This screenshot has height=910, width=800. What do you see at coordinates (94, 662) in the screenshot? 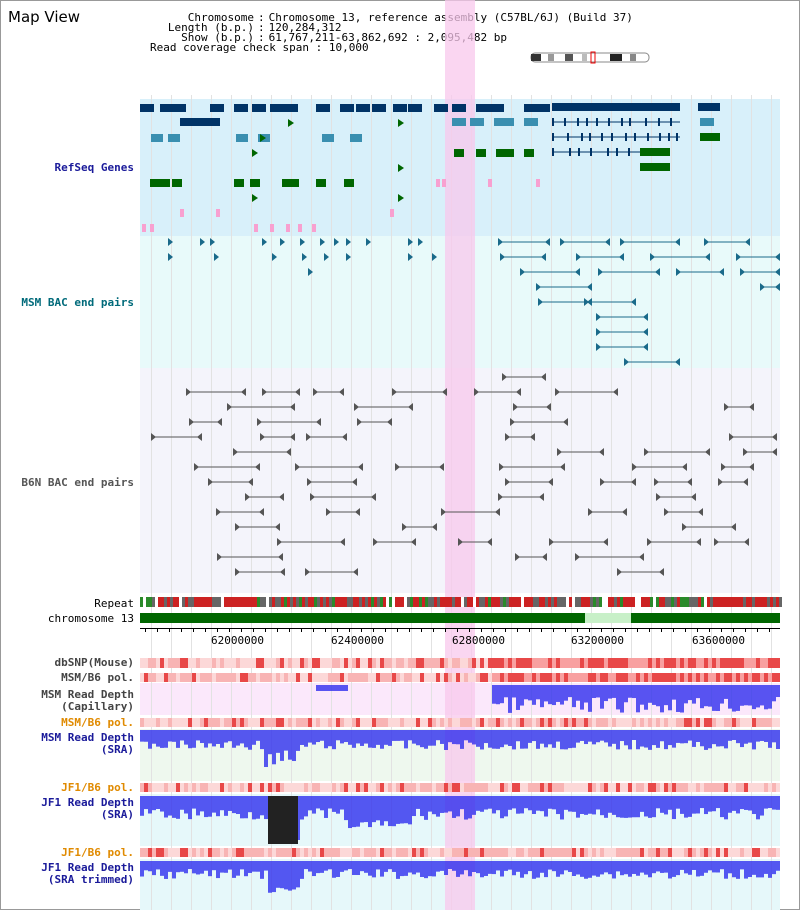
I see `track-label-dbsnp: dbSNP(Mouse)` at bounding box center [94, 662].